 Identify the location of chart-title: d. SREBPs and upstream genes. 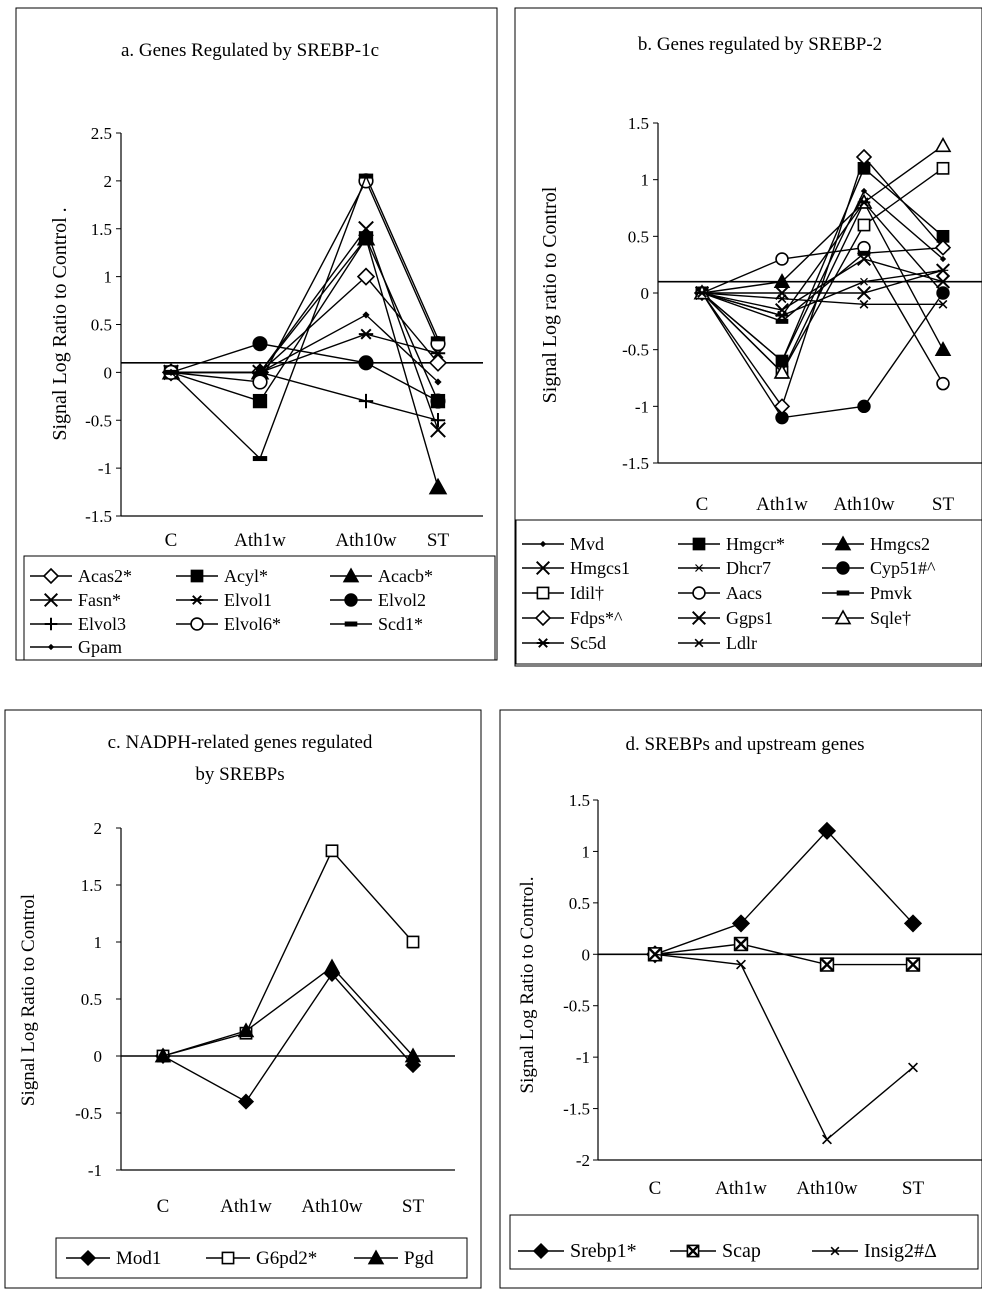
(744, 744).